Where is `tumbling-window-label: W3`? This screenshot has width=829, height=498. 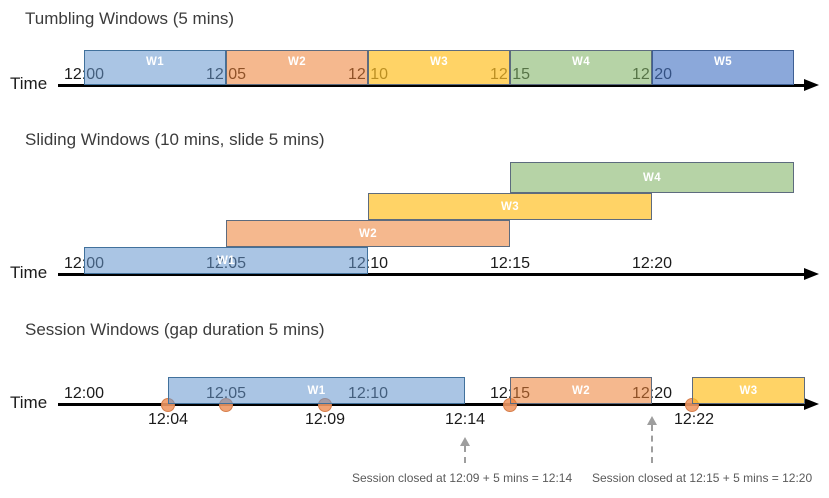 tumbling-window-label: W3 is located at coordinates (439, 62).